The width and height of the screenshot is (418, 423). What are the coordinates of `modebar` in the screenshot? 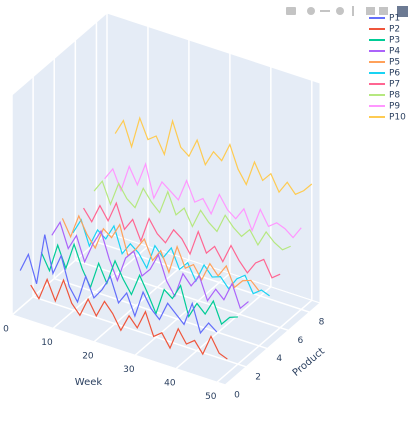 It's located at (347, 11).